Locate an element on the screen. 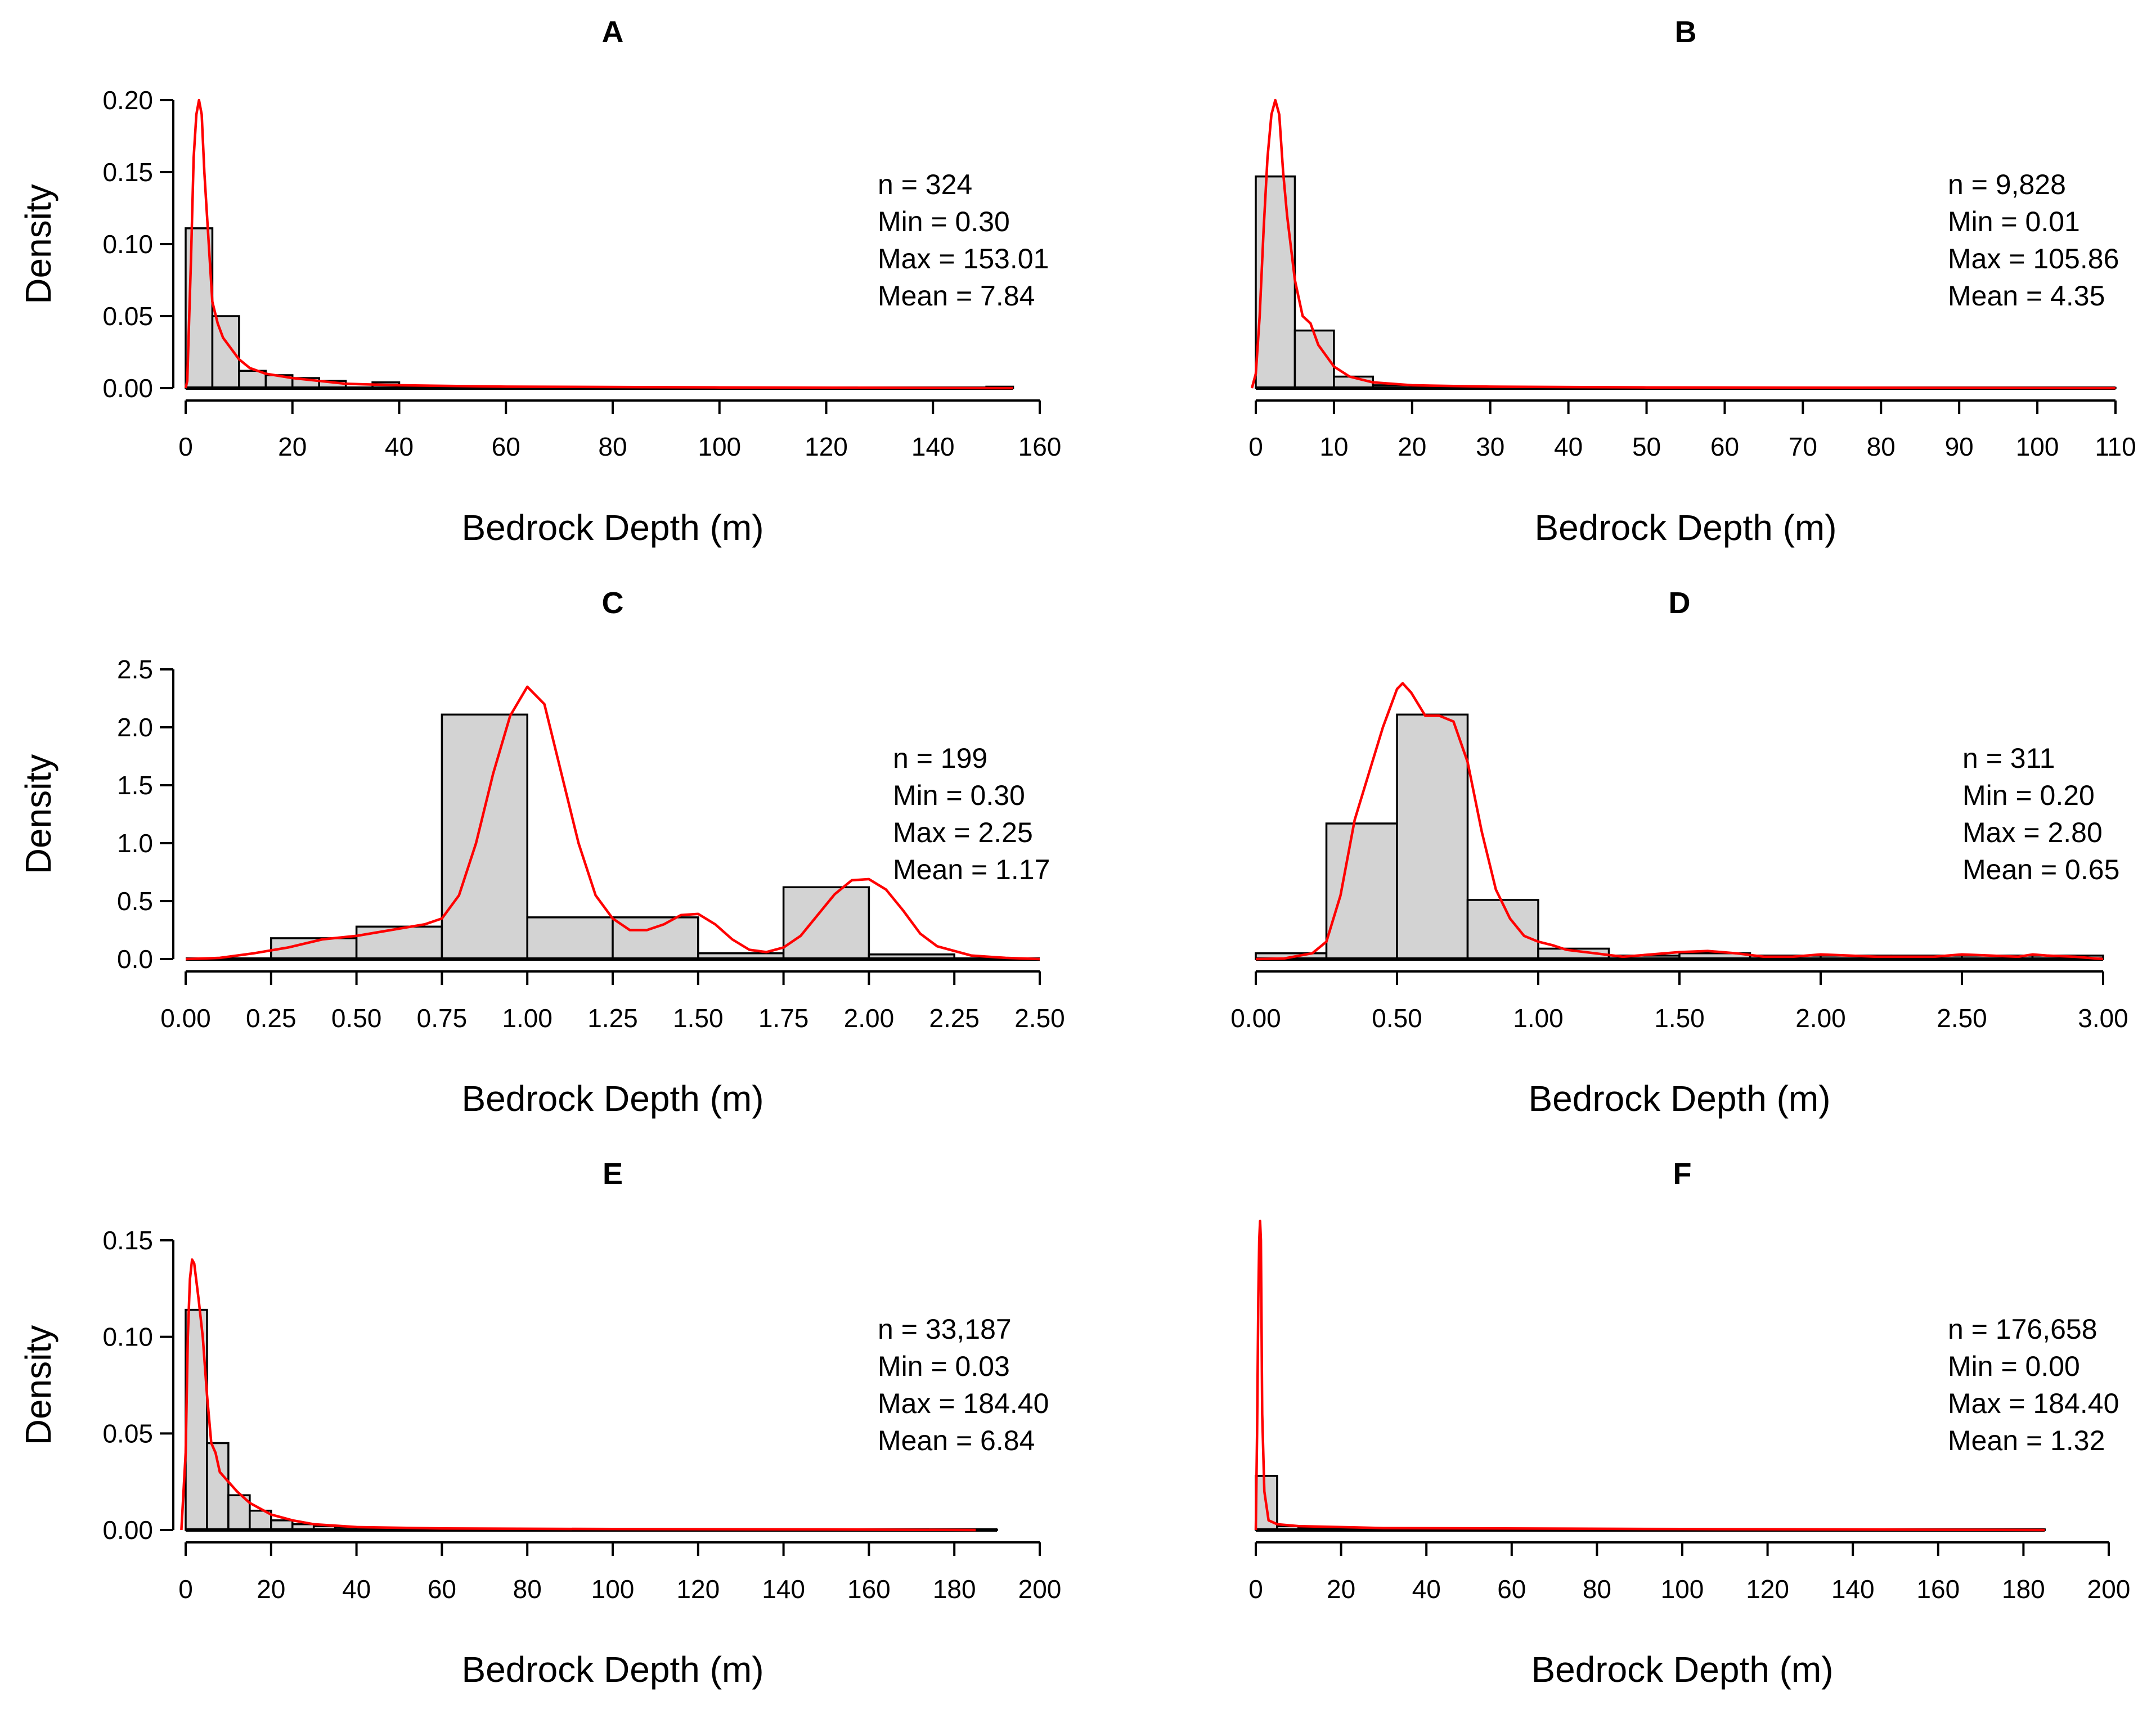 Image resolution: width=2156 pixels, height=1719 pixels. x-tick-label: 10 is located at coordinates (1333, 446).